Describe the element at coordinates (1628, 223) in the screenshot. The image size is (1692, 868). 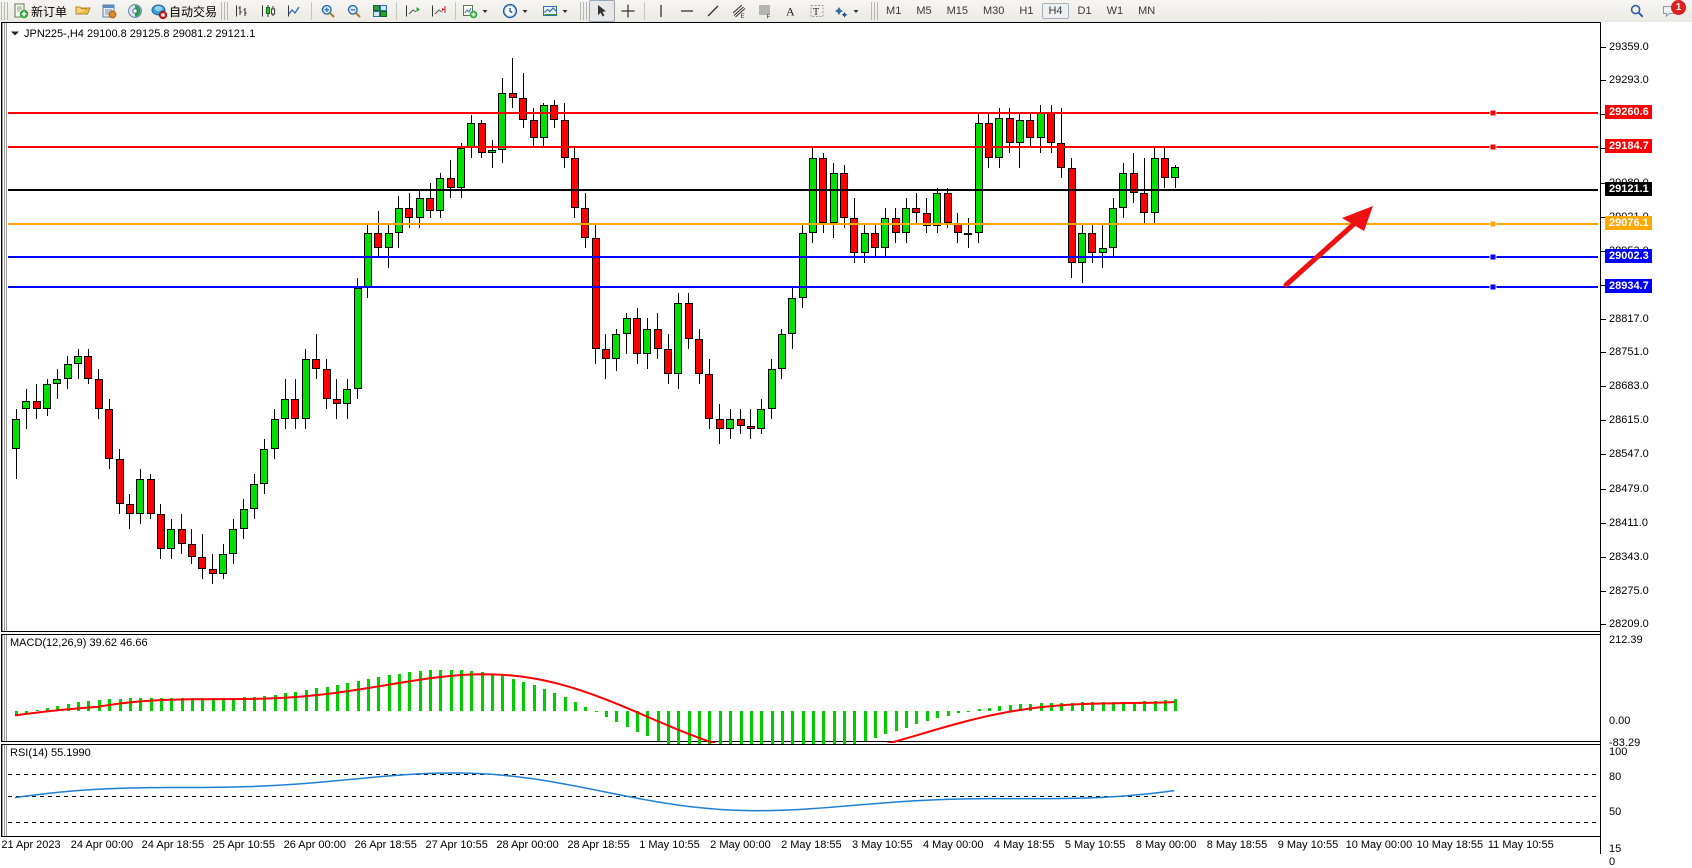
I see `price-level-badge: 29076.1` at that location.